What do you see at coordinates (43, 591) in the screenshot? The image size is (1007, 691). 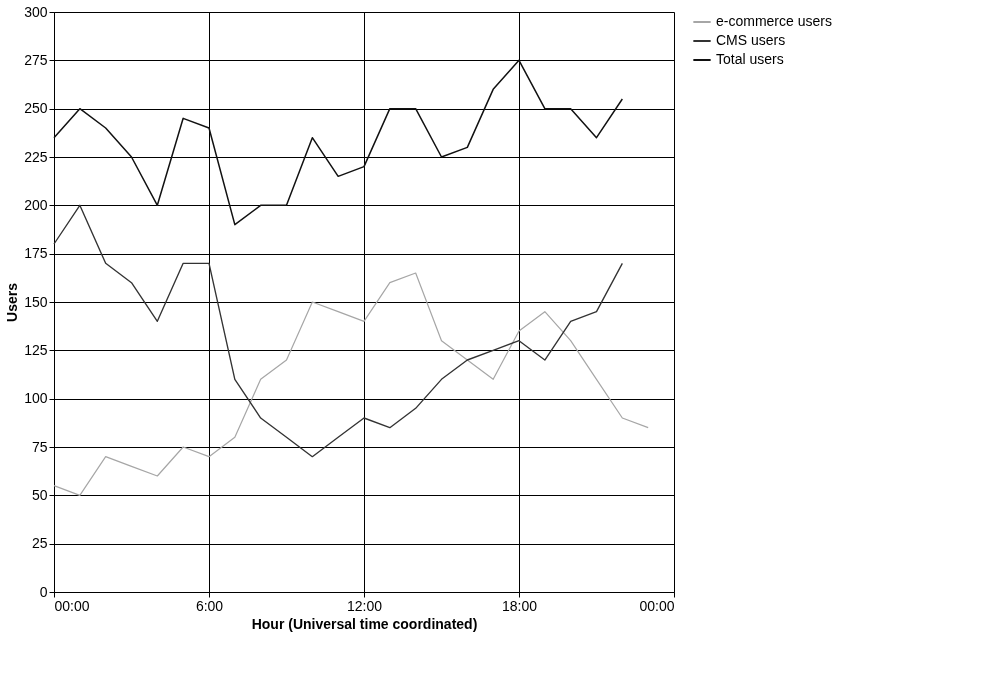 I see `y-tick-label: 0` at bounding box center [43, 591].